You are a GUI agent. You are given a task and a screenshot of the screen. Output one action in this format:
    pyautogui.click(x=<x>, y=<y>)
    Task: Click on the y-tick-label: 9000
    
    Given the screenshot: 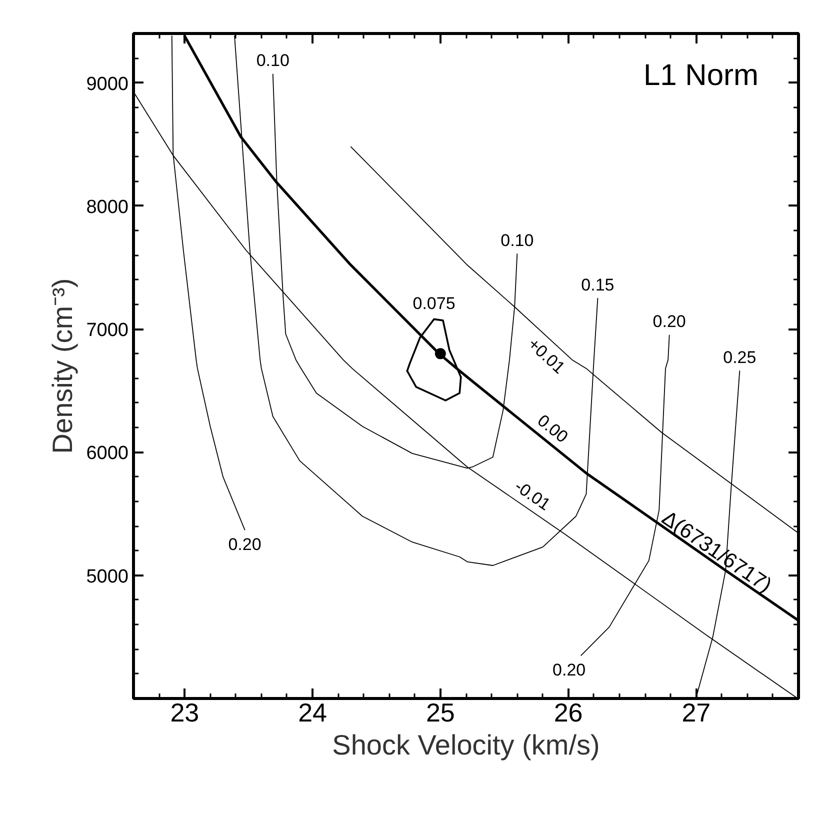 What is the action you would take?
    pyautogui.click(x=107, y=84)
    